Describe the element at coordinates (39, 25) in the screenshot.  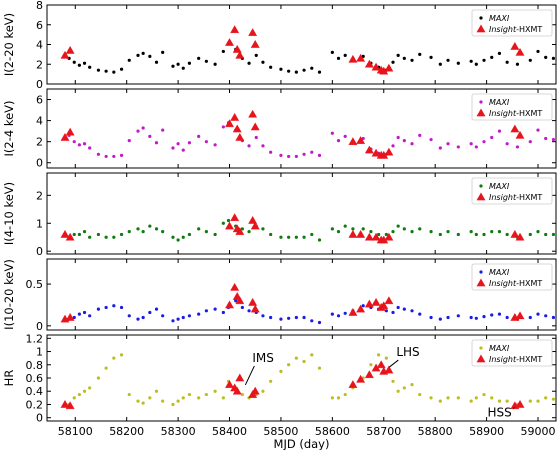
I see `y-tick-label: 6` at that location.